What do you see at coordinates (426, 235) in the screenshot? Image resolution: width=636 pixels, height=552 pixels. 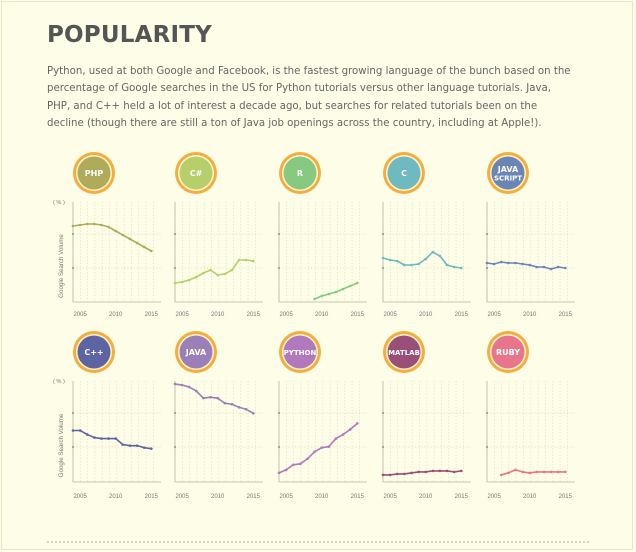 I see `chart-c: 2005 2010 2015 C` at bounding box center [426, 235].